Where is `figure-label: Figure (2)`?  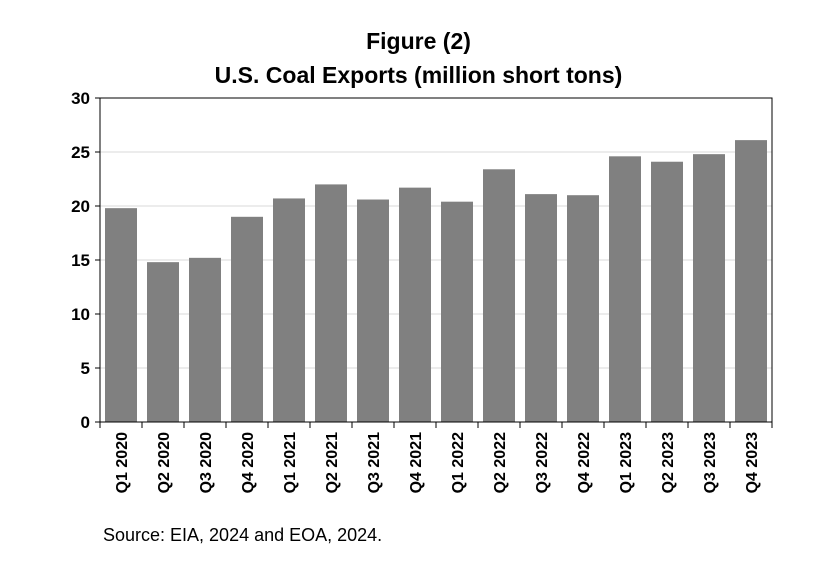
figure-label: Figure (2) is located at coordinates (418, 41).